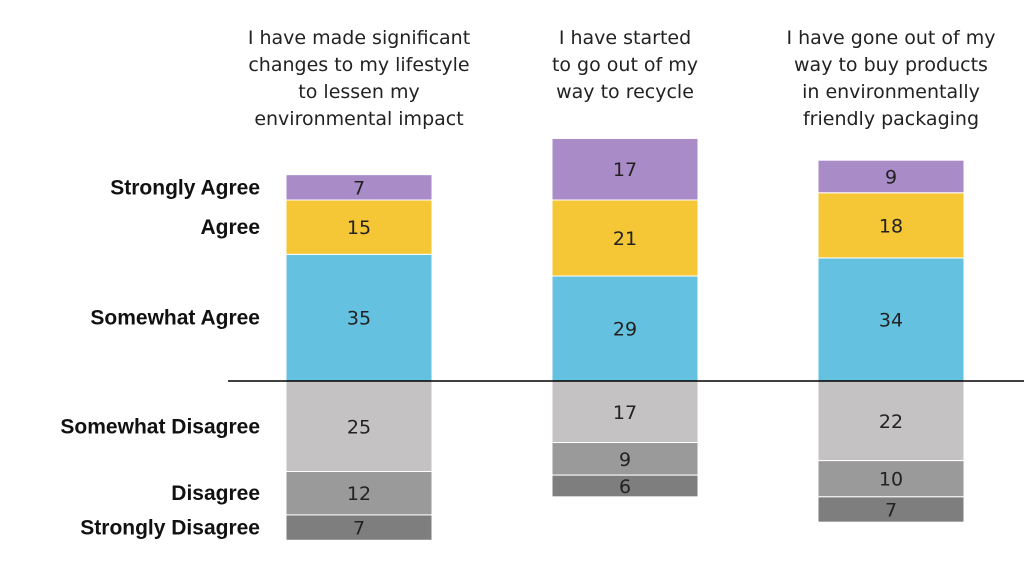  I want to click on bar-value-label: 6, so click(625, 487).